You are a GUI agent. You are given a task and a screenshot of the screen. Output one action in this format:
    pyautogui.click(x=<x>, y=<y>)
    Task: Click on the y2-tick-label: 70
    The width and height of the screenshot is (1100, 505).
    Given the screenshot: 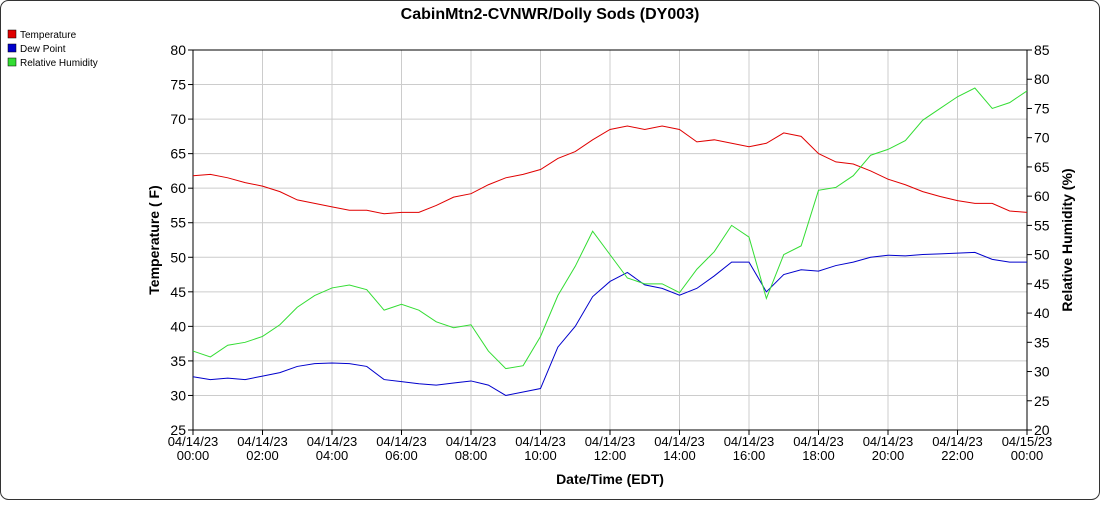 What is the action you would take?
    pyautogui.click(x=1042, y=138)
    